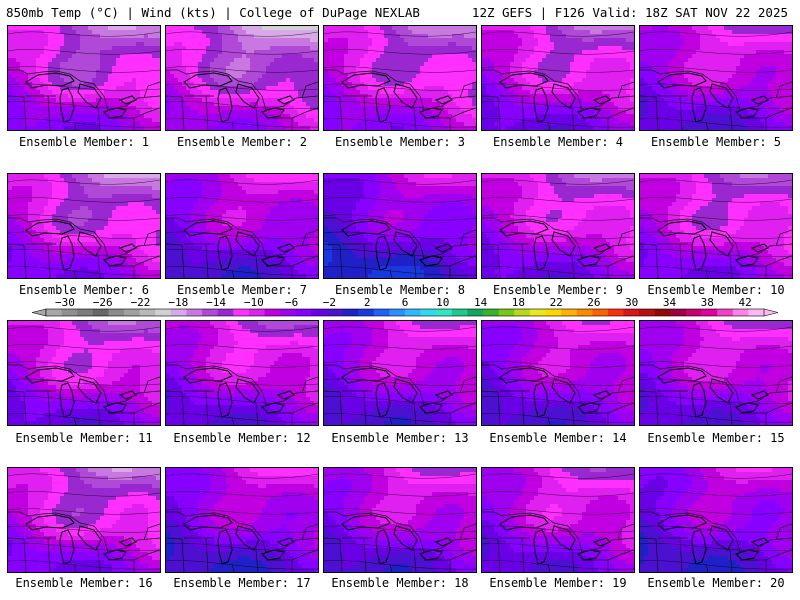  I want to click on colorbar-tick-label: 18, so click(518, 302).